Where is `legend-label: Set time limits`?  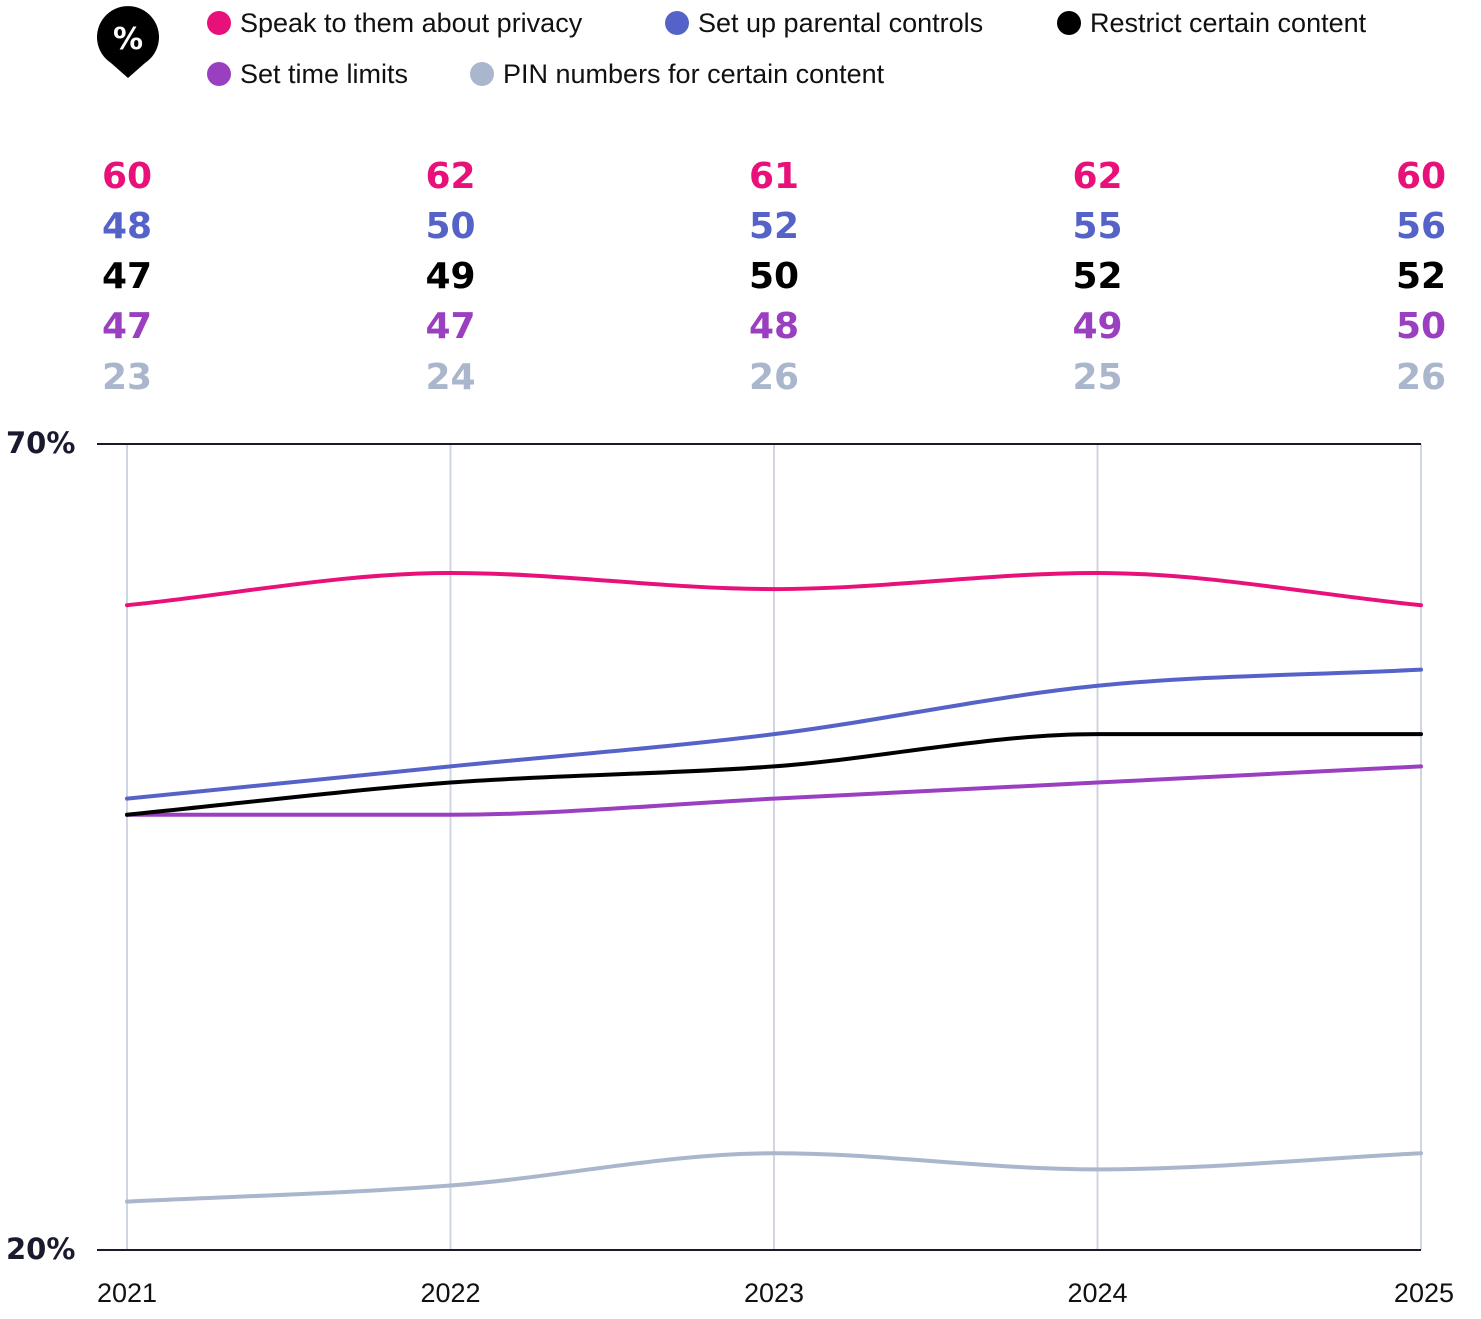
legend-label: Set time limits is located at coordinates (324, 74).